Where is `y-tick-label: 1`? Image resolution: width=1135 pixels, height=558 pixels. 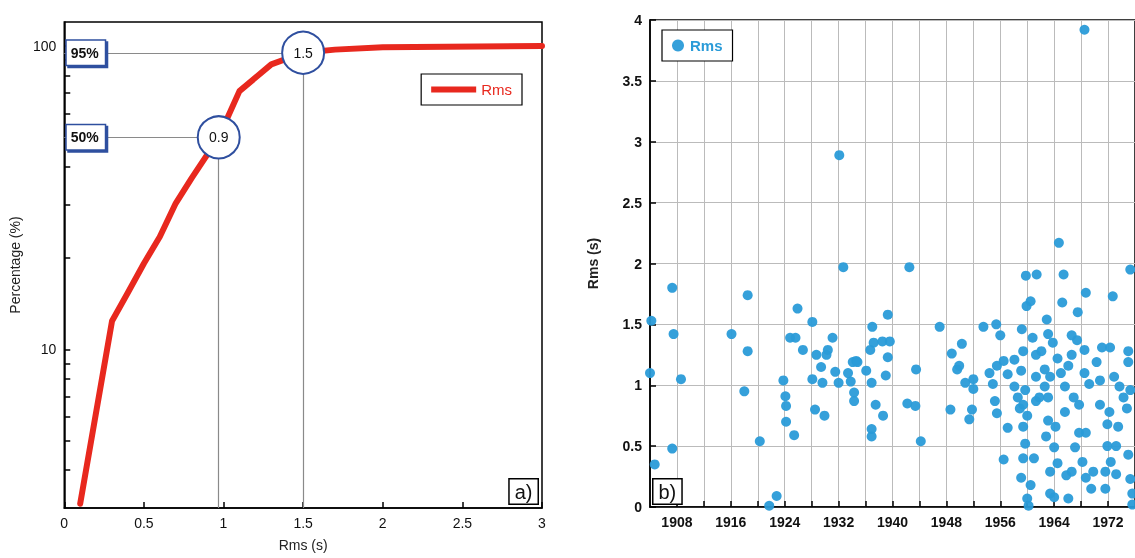
y-tick-label: 1 is located at coordinates (638, 385).